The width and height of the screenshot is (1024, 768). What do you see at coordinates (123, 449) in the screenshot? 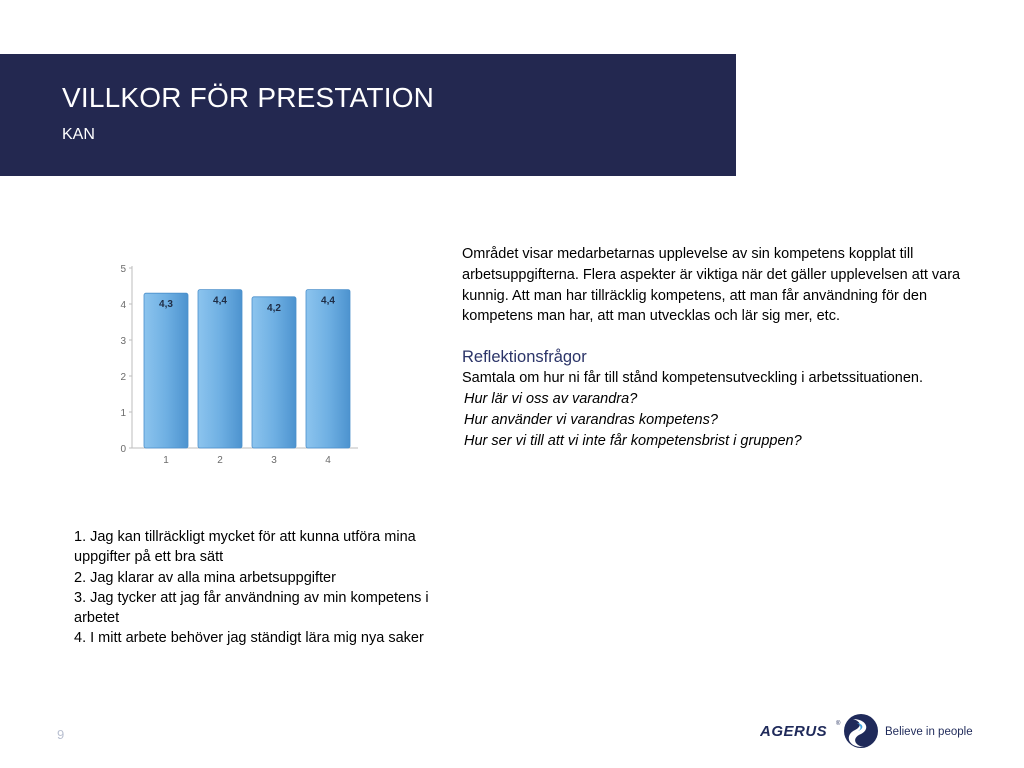
I see `y-tick-label: 0` at bounding box center [123, 449].